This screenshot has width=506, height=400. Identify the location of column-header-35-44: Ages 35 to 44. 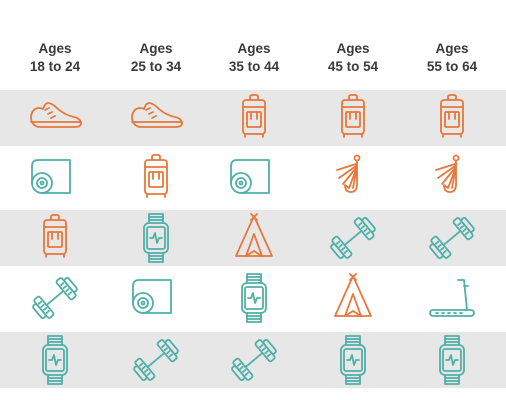
(254, 58).